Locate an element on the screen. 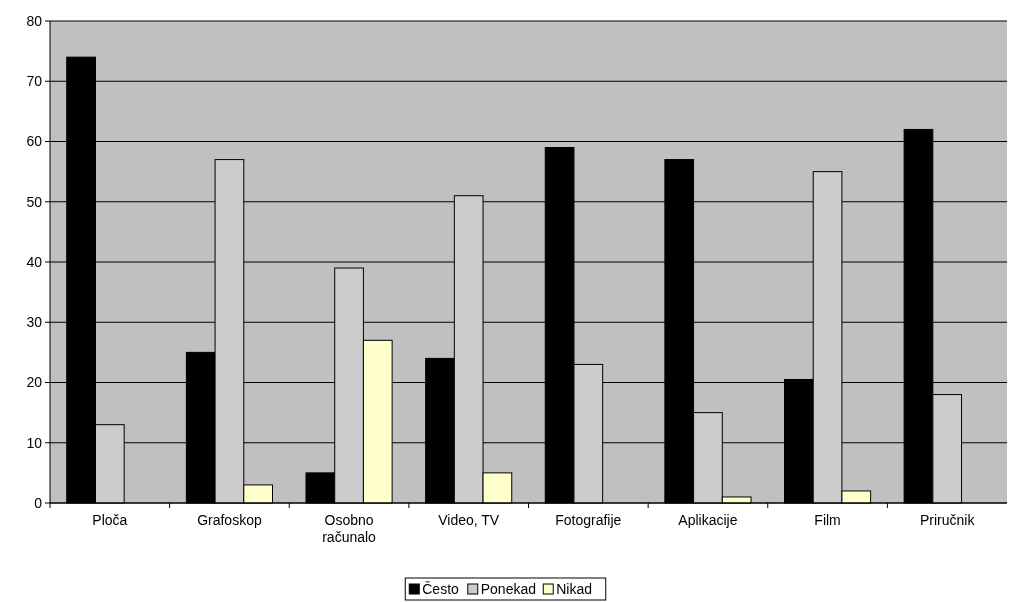 The width and height of the screenshot is (1011, 602). x-tick-label: Film is located at coordinates (827, 520).